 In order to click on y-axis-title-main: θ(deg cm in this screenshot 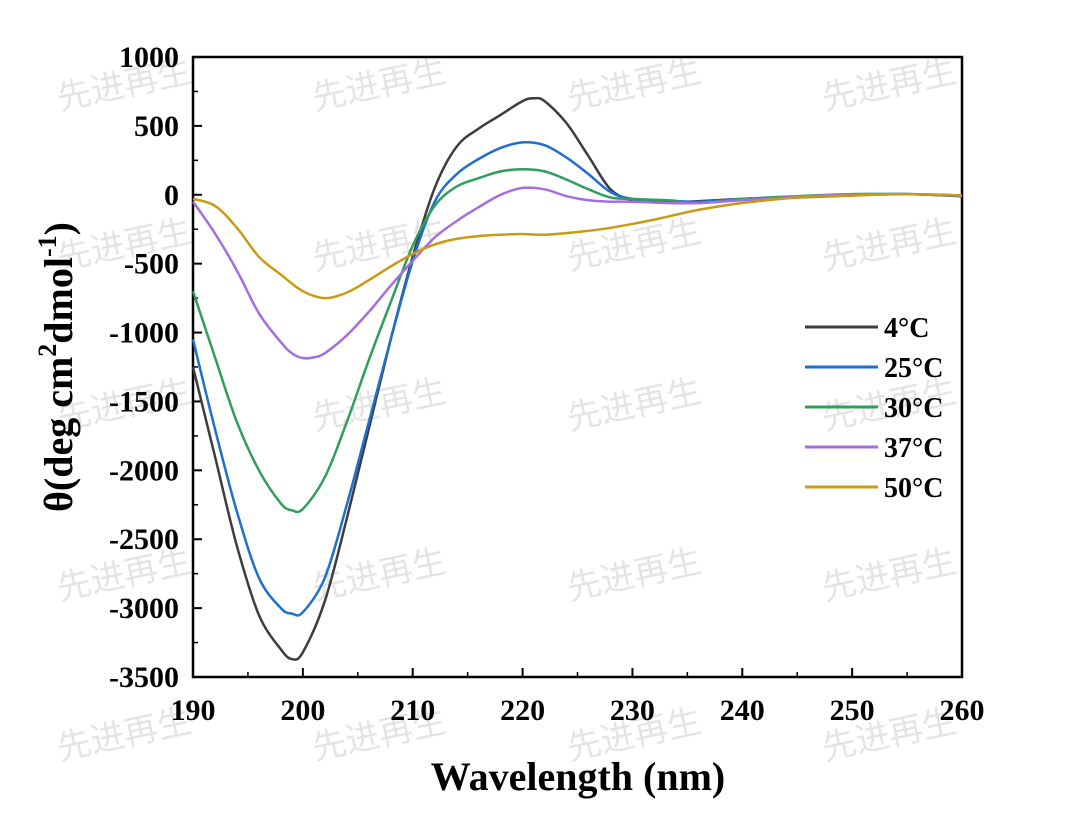, I will do `click(58, 434)`.